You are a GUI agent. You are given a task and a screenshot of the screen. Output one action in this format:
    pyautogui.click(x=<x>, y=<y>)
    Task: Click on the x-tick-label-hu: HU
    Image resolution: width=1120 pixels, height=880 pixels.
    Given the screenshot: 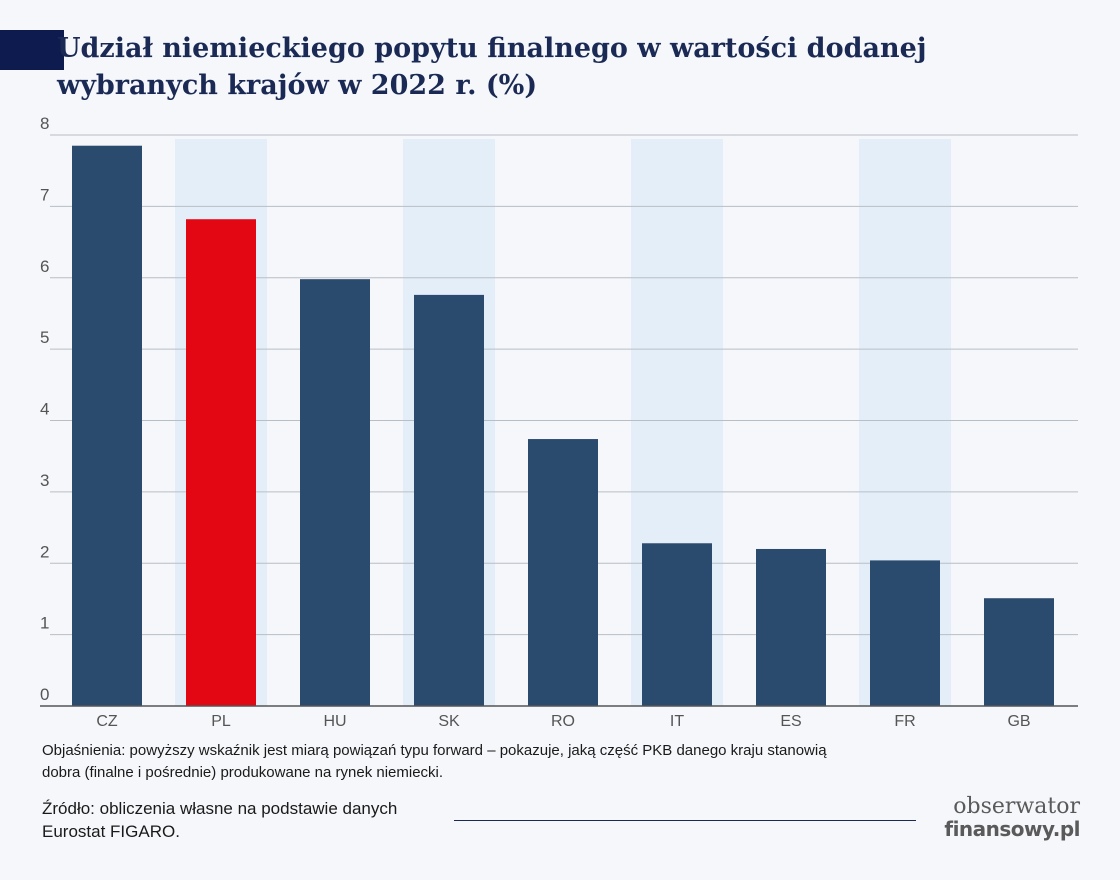 What is the action you would take?
    pyautogui.click(x=334, y=721)
    